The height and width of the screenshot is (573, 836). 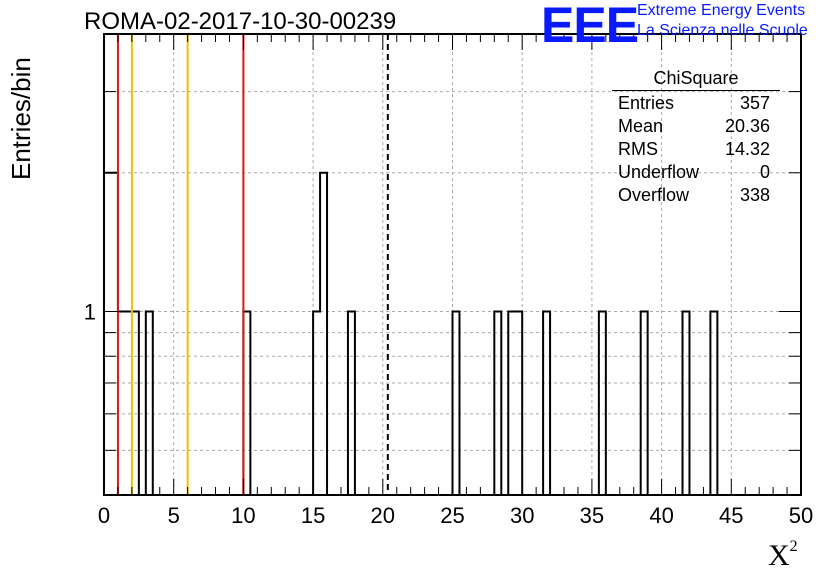 What do you see at coordinates (696, 79) in the screenshot?
I see `stats-title: ChiSquare` at bounding box center [696, 79].